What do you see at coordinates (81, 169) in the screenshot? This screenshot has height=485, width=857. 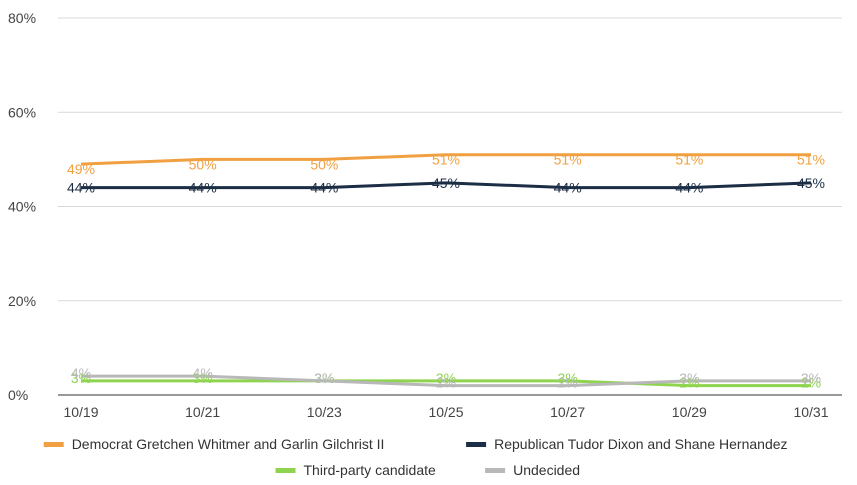 I see `data-label: 49%` at bounding box center [81, 169].